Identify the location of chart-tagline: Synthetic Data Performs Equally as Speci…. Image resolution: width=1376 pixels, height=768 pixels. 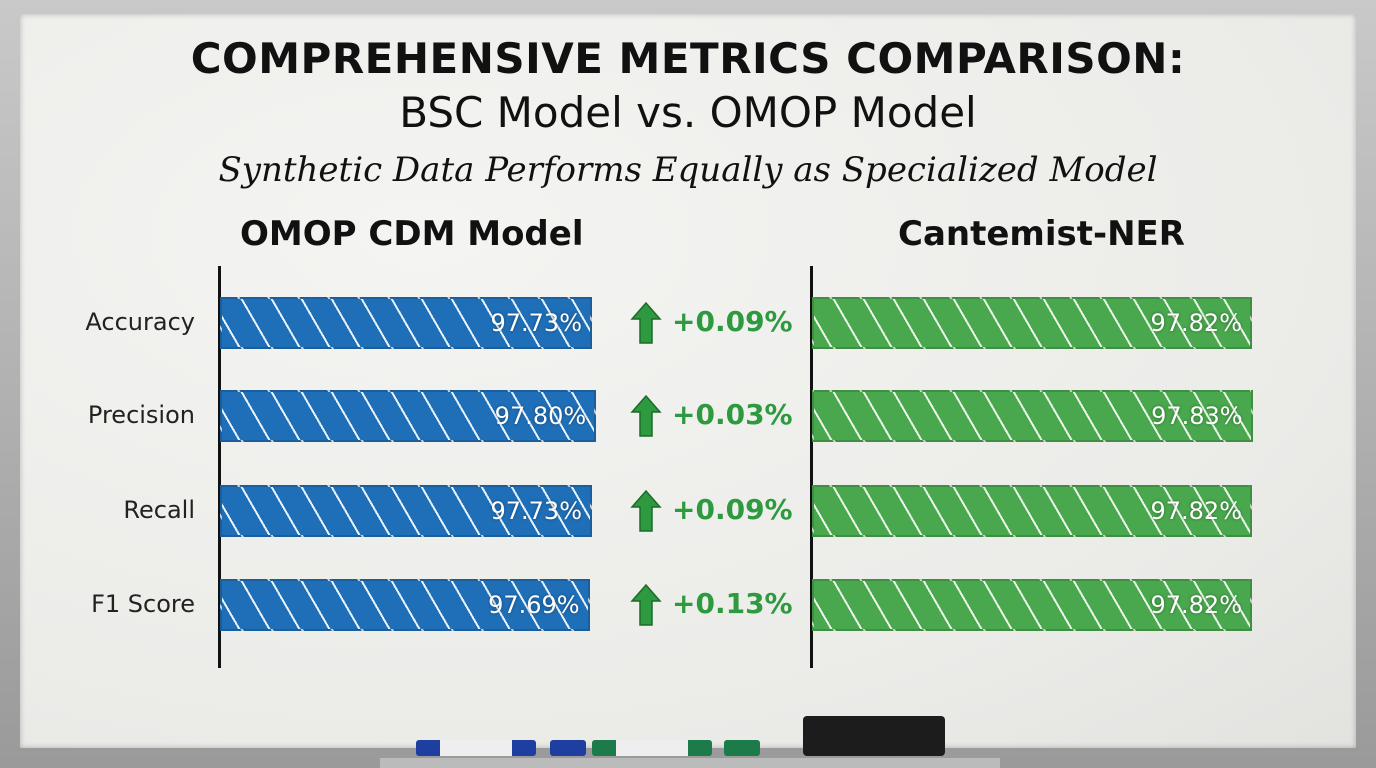
(688, 170).